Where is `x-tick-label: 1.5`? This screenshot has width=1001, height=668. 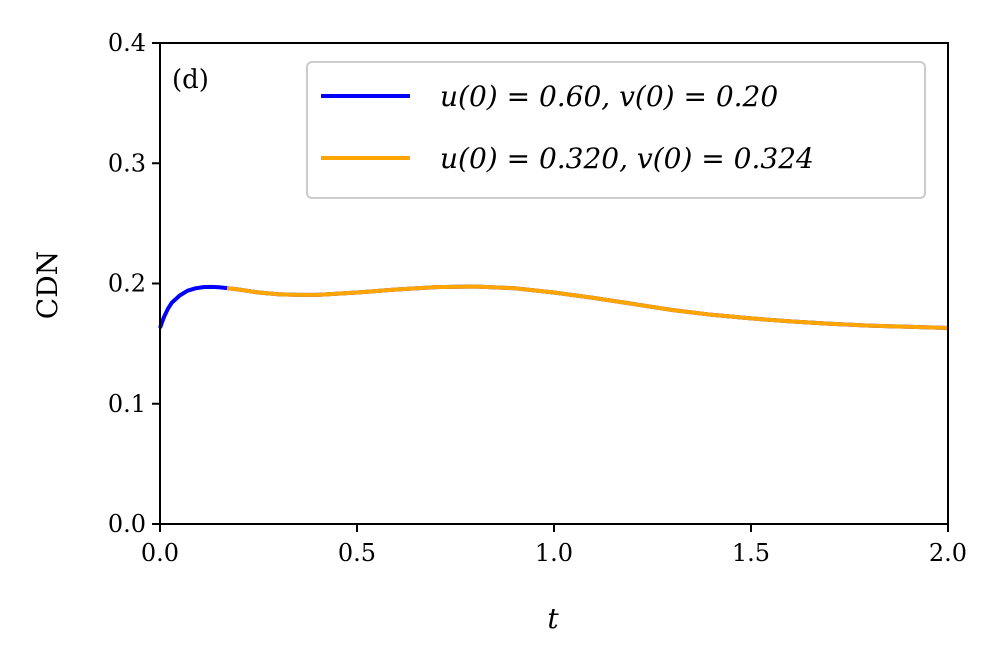 x-tick-label: 1.5 is located at coordinates (751, 553).